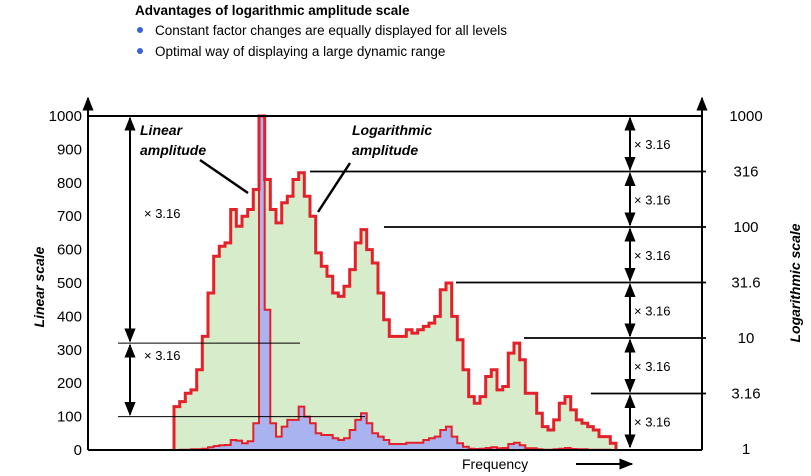  I want to click on left-tick-label: 200, so click(69, 383).